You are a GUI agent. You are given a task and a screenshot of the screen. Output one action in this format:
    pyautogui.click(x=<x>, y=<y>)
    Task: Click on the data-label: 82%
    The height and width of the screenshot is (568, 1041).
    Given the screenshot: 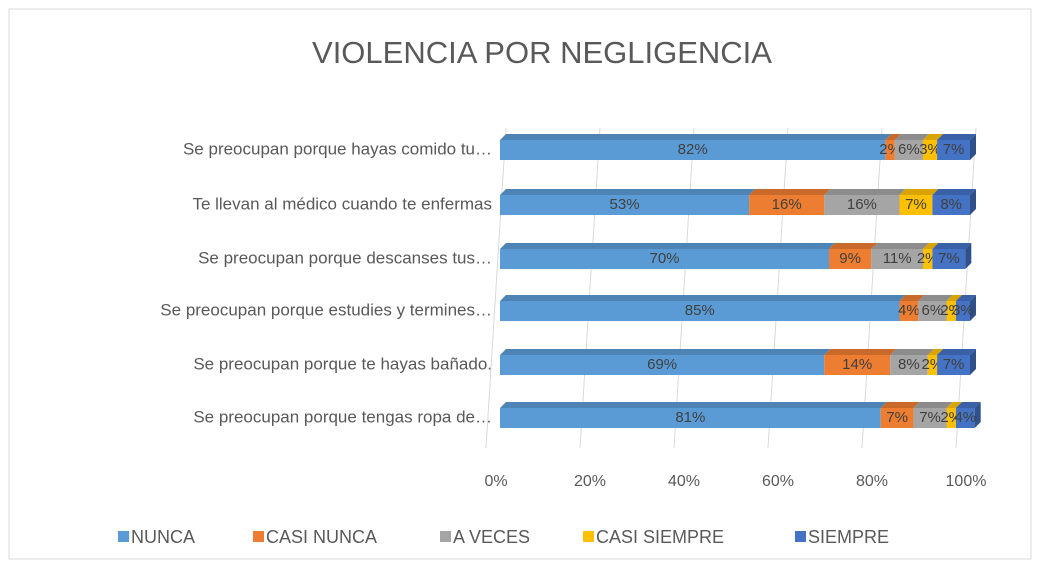 What is the action you would take?
    pyautogui.click(x=693, y=149)
    